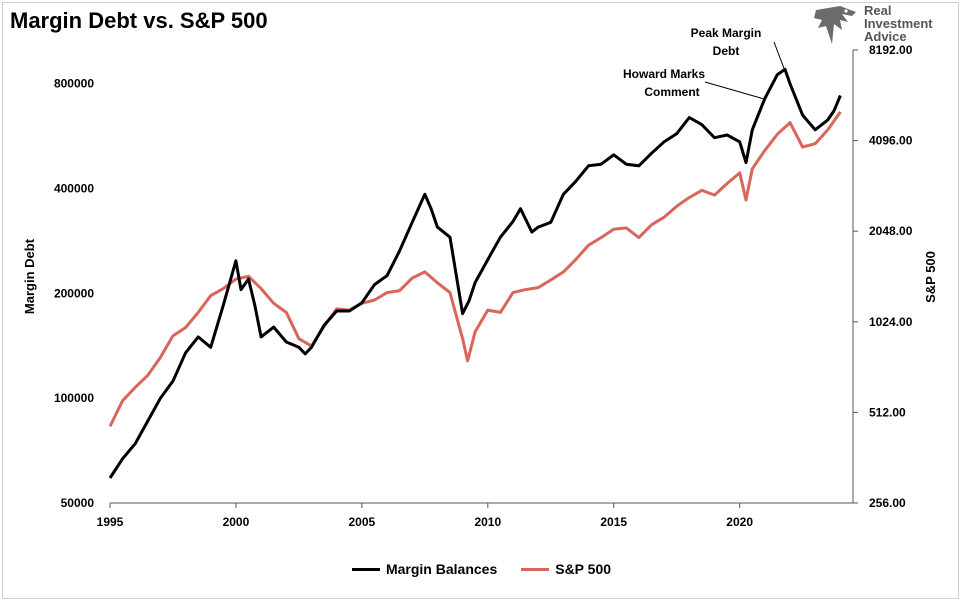 This screenshot has height=603, width=963. I want to click on x-tick-label: 1995, so click(110, 522).